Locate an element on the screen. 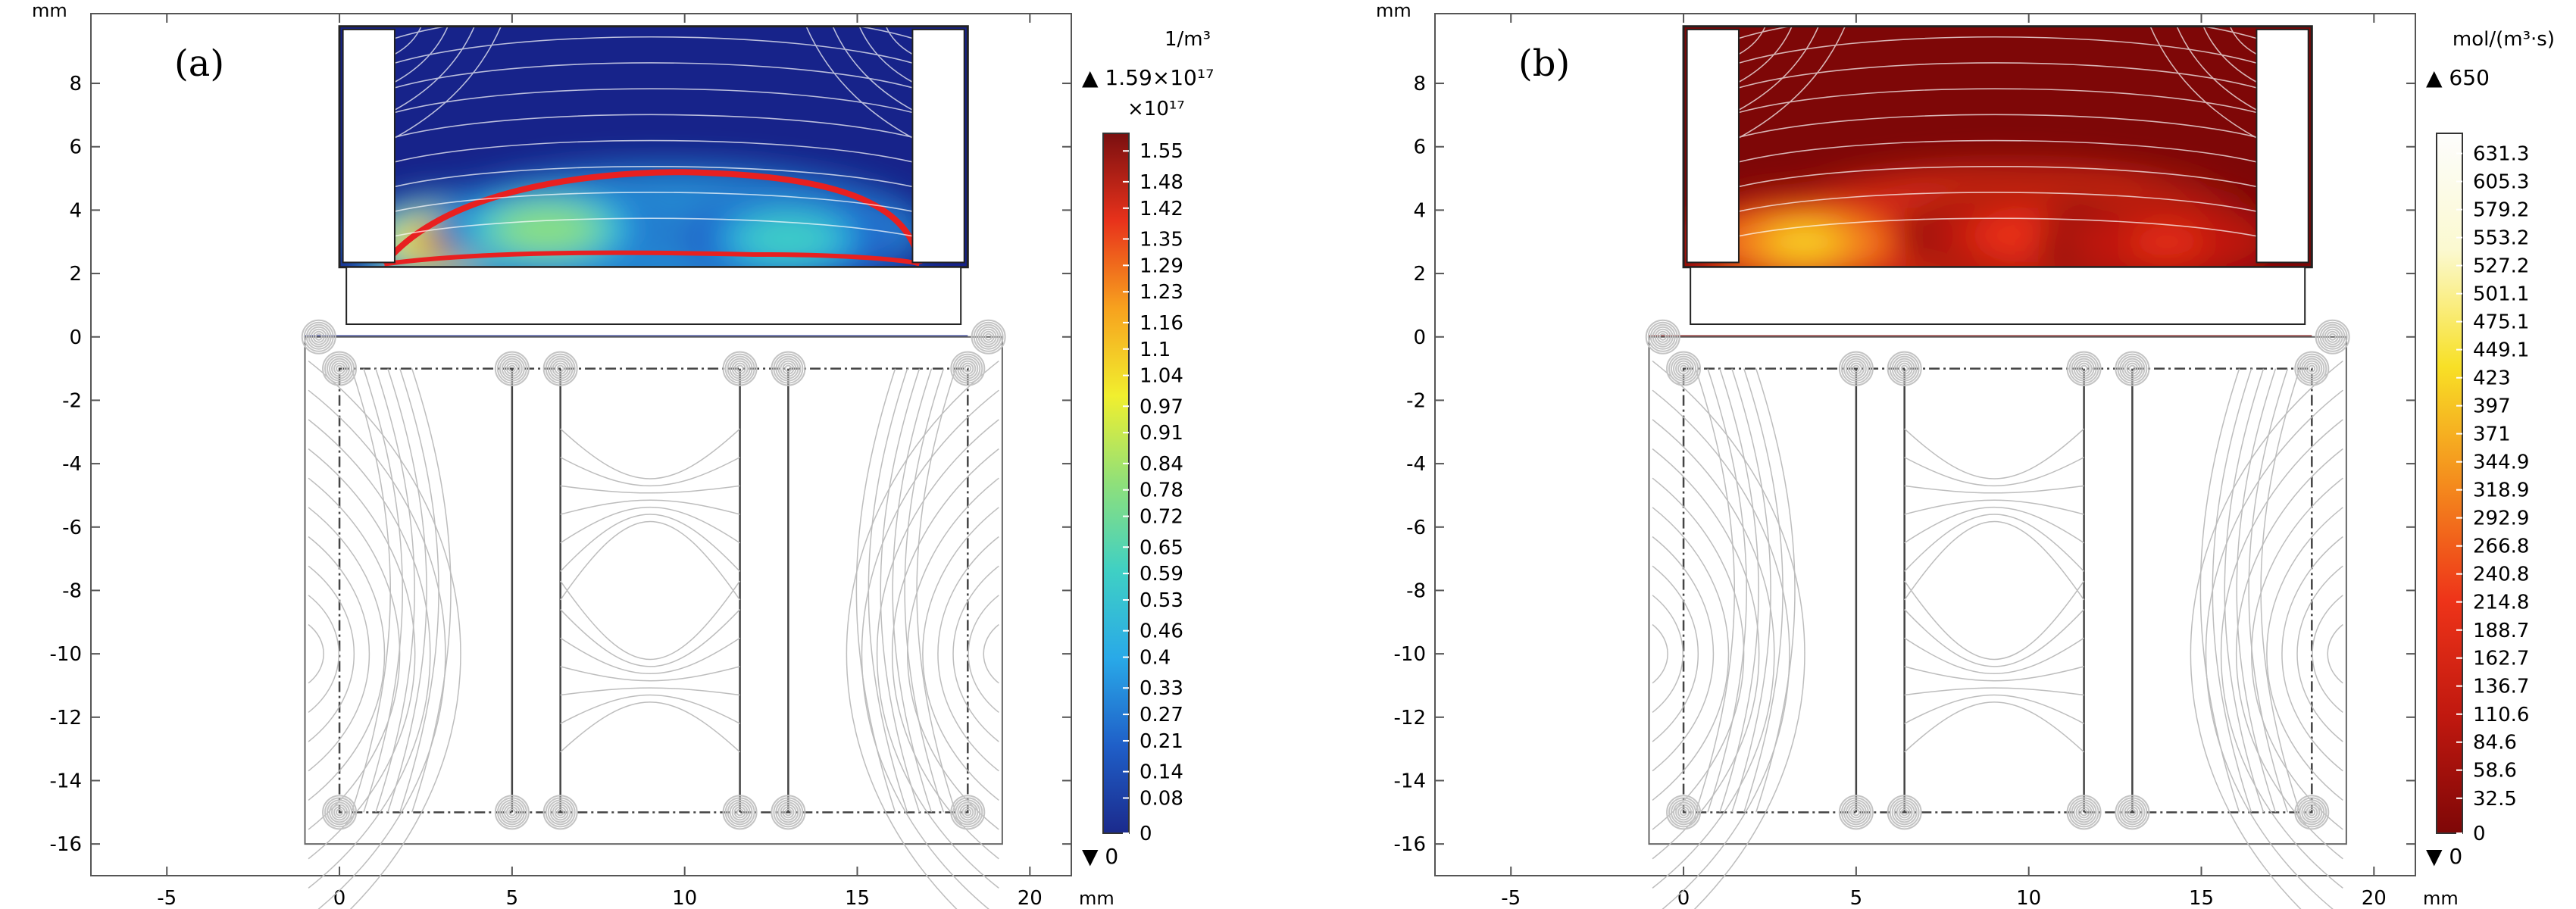  colorbar-min-label: ▼ 0 is located at coordinates (2444, 856).